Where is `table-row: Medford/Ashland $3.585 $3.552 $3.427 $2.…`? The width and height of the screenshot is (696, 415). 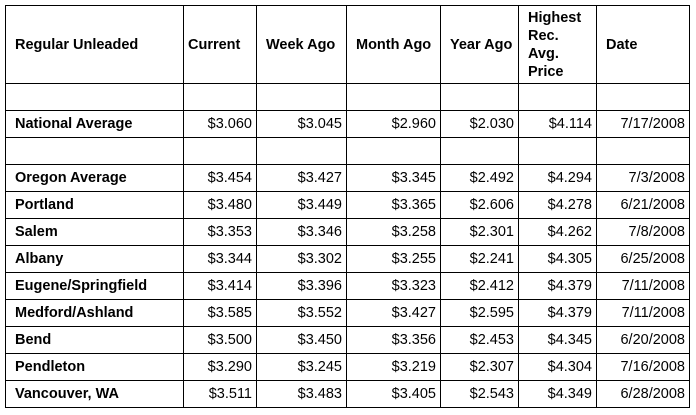
table-row: Medford/Ashland $3.585 $3.552 $3.427 $2.… is located at coordinates (347, 313).